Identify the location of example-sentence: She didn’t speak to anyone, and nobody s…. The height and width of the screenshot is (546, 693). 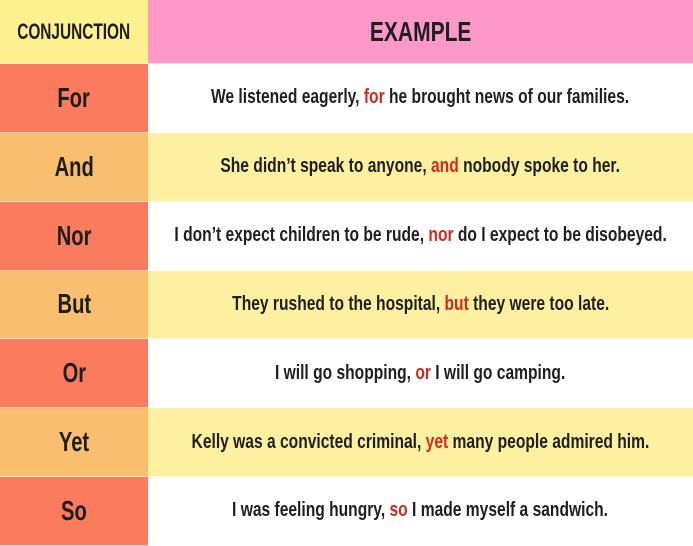
(421, 166).